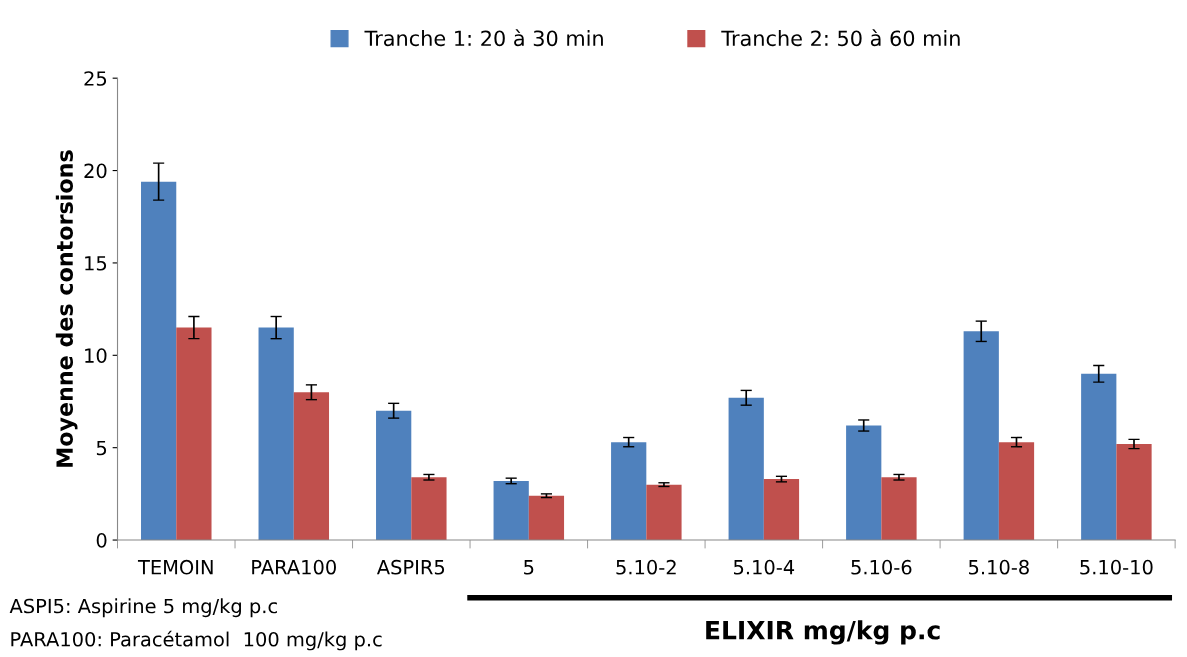 This screenshot has width=1187, height=657. I want to click on text: ASPI5: Aspirine 5 mg/kg p.c, so click(143, 608).